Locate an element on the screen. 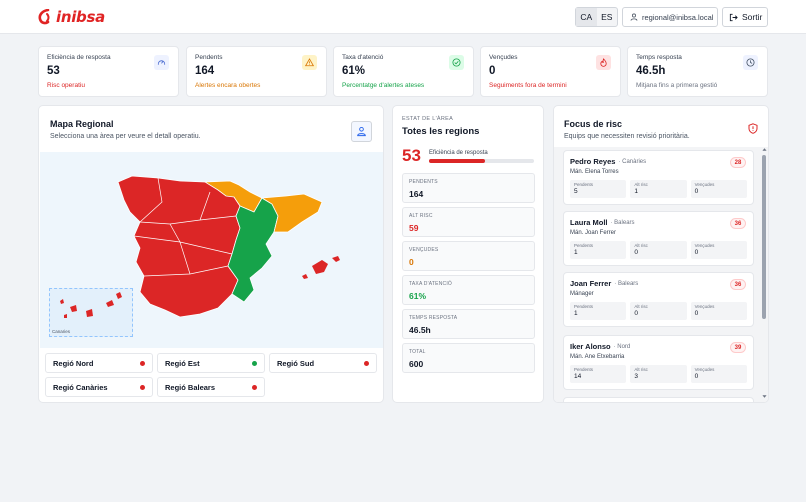 The width and height of the screenshot is (806, 502). rc-manager: Mánager is located at coordinates (582, 294).